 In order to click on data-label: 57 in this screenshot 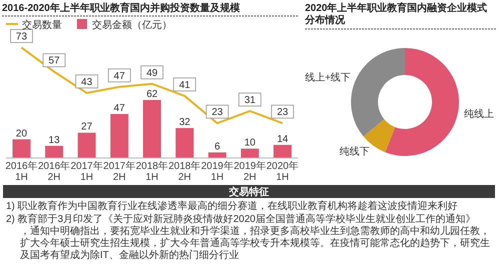, I will do `click(54, 61)`.